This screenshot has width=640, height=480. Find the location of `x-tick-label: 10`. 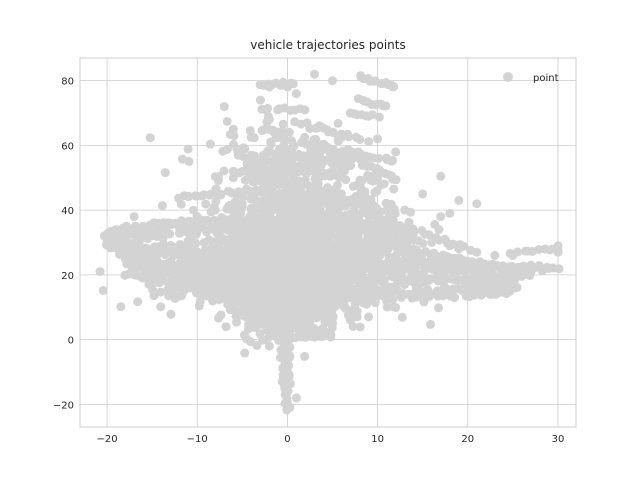

x-tick-label: 10 is located at coordinates (377, 439).